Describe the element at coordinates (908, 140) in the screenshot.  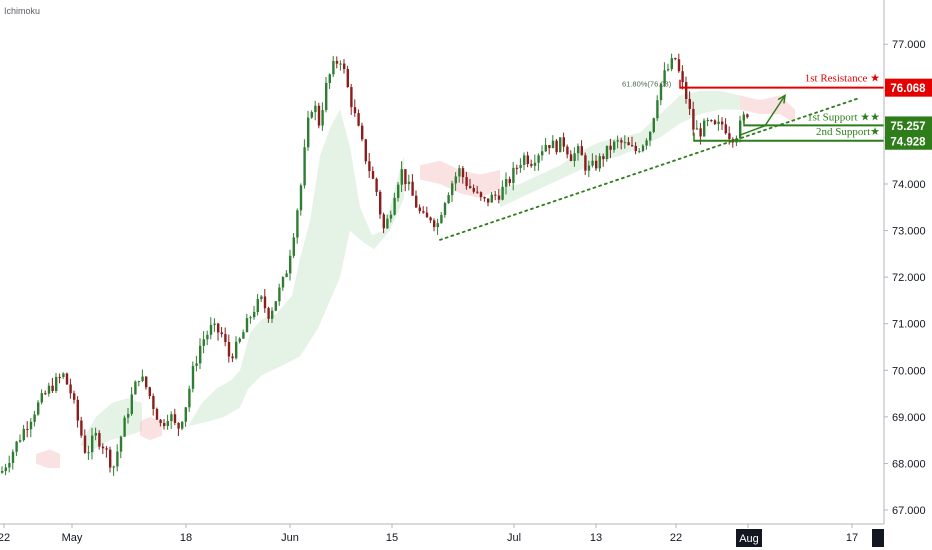
I see `support2-price-badge` at that location.